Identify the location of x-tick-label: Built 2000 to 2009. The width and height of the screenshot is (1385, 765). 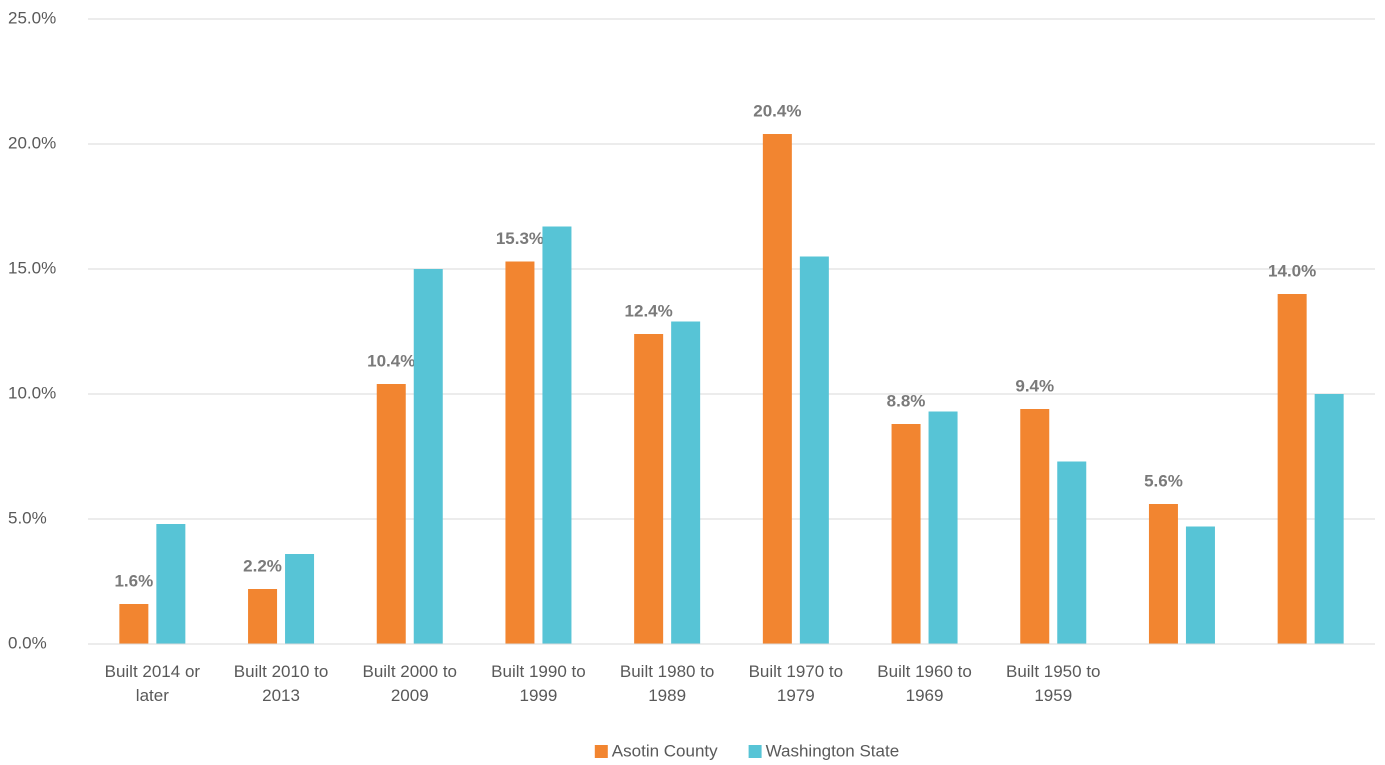
(409, 683).